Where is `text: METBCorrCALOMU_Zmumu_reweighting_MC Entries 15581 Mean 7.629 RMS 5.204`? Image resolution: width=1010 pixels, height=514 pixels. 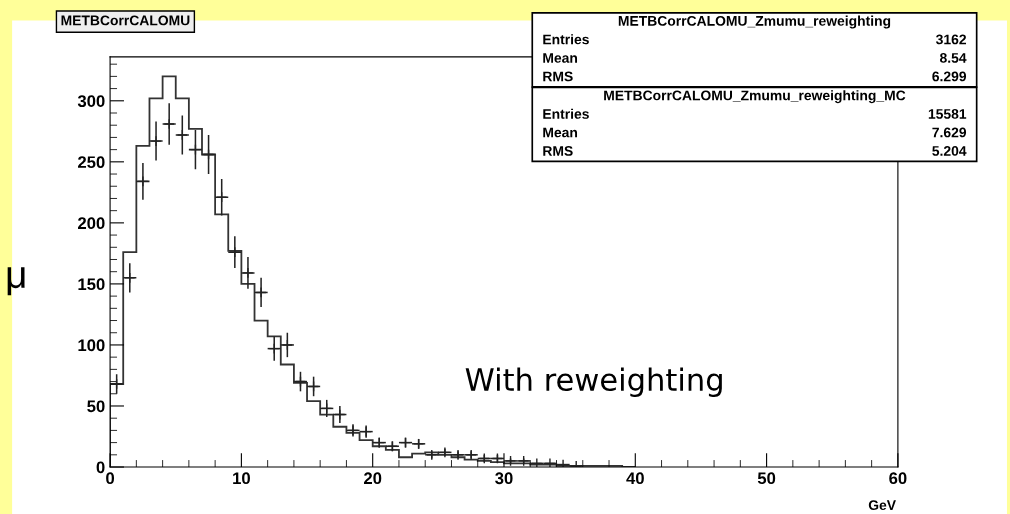 text: METBCorrCALOMU_Zmumu_reweighting_MC Entries 15581 Mean 7.629 RMS 5.204 is located at coordinates (755, 123).